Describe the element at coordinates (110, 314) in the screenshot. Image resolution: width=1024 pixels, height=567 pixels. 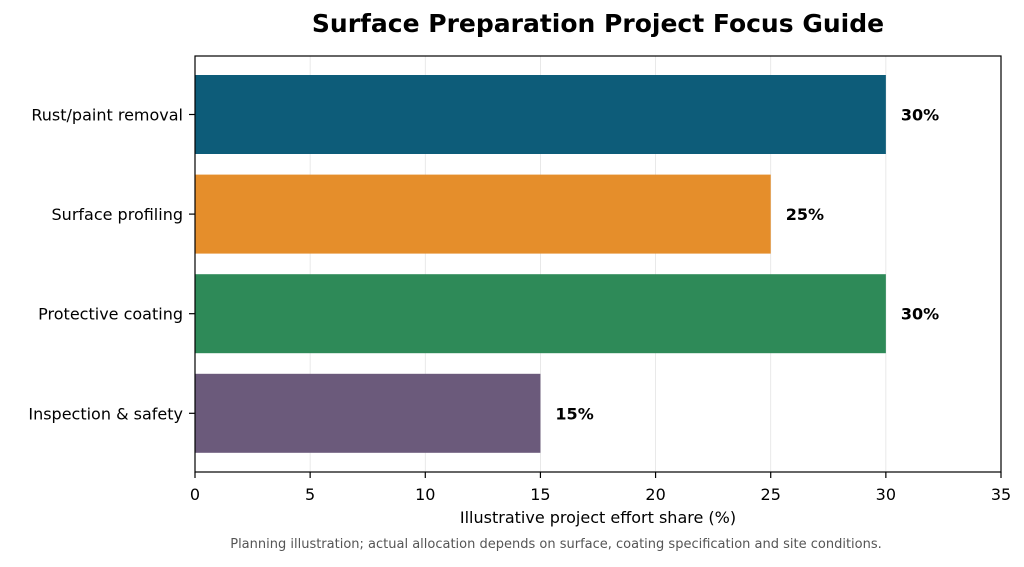
I see `category-label-2: Protective coating` at that location.